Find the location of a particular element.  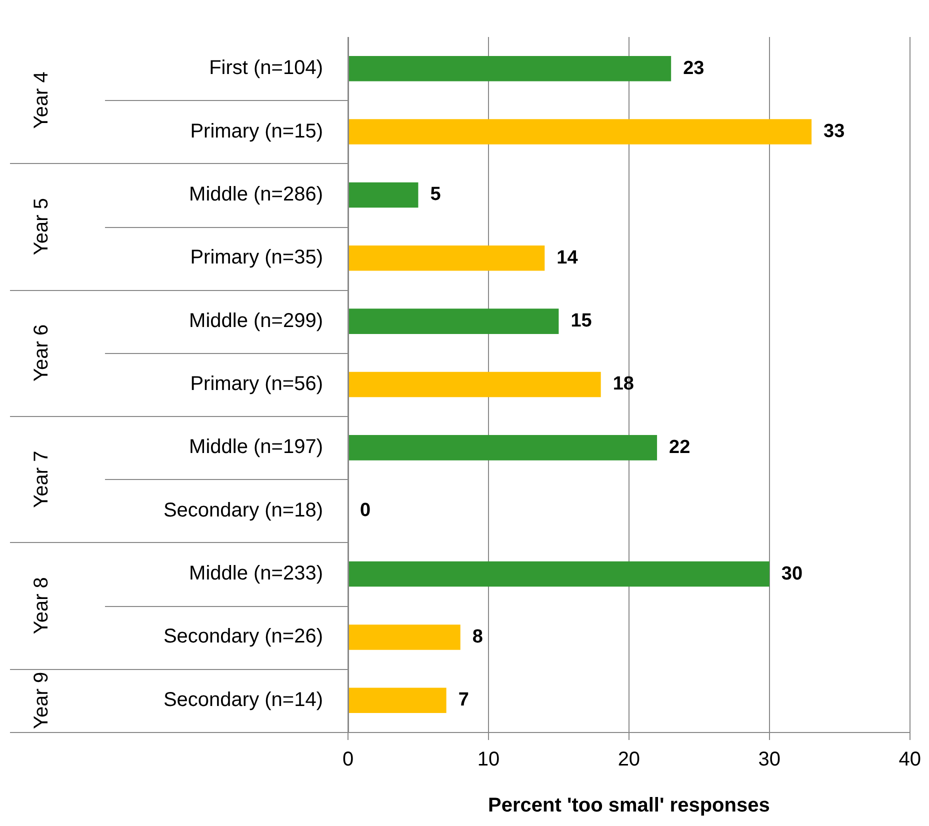

data-label: 18 is located at coordinates (623, 384).